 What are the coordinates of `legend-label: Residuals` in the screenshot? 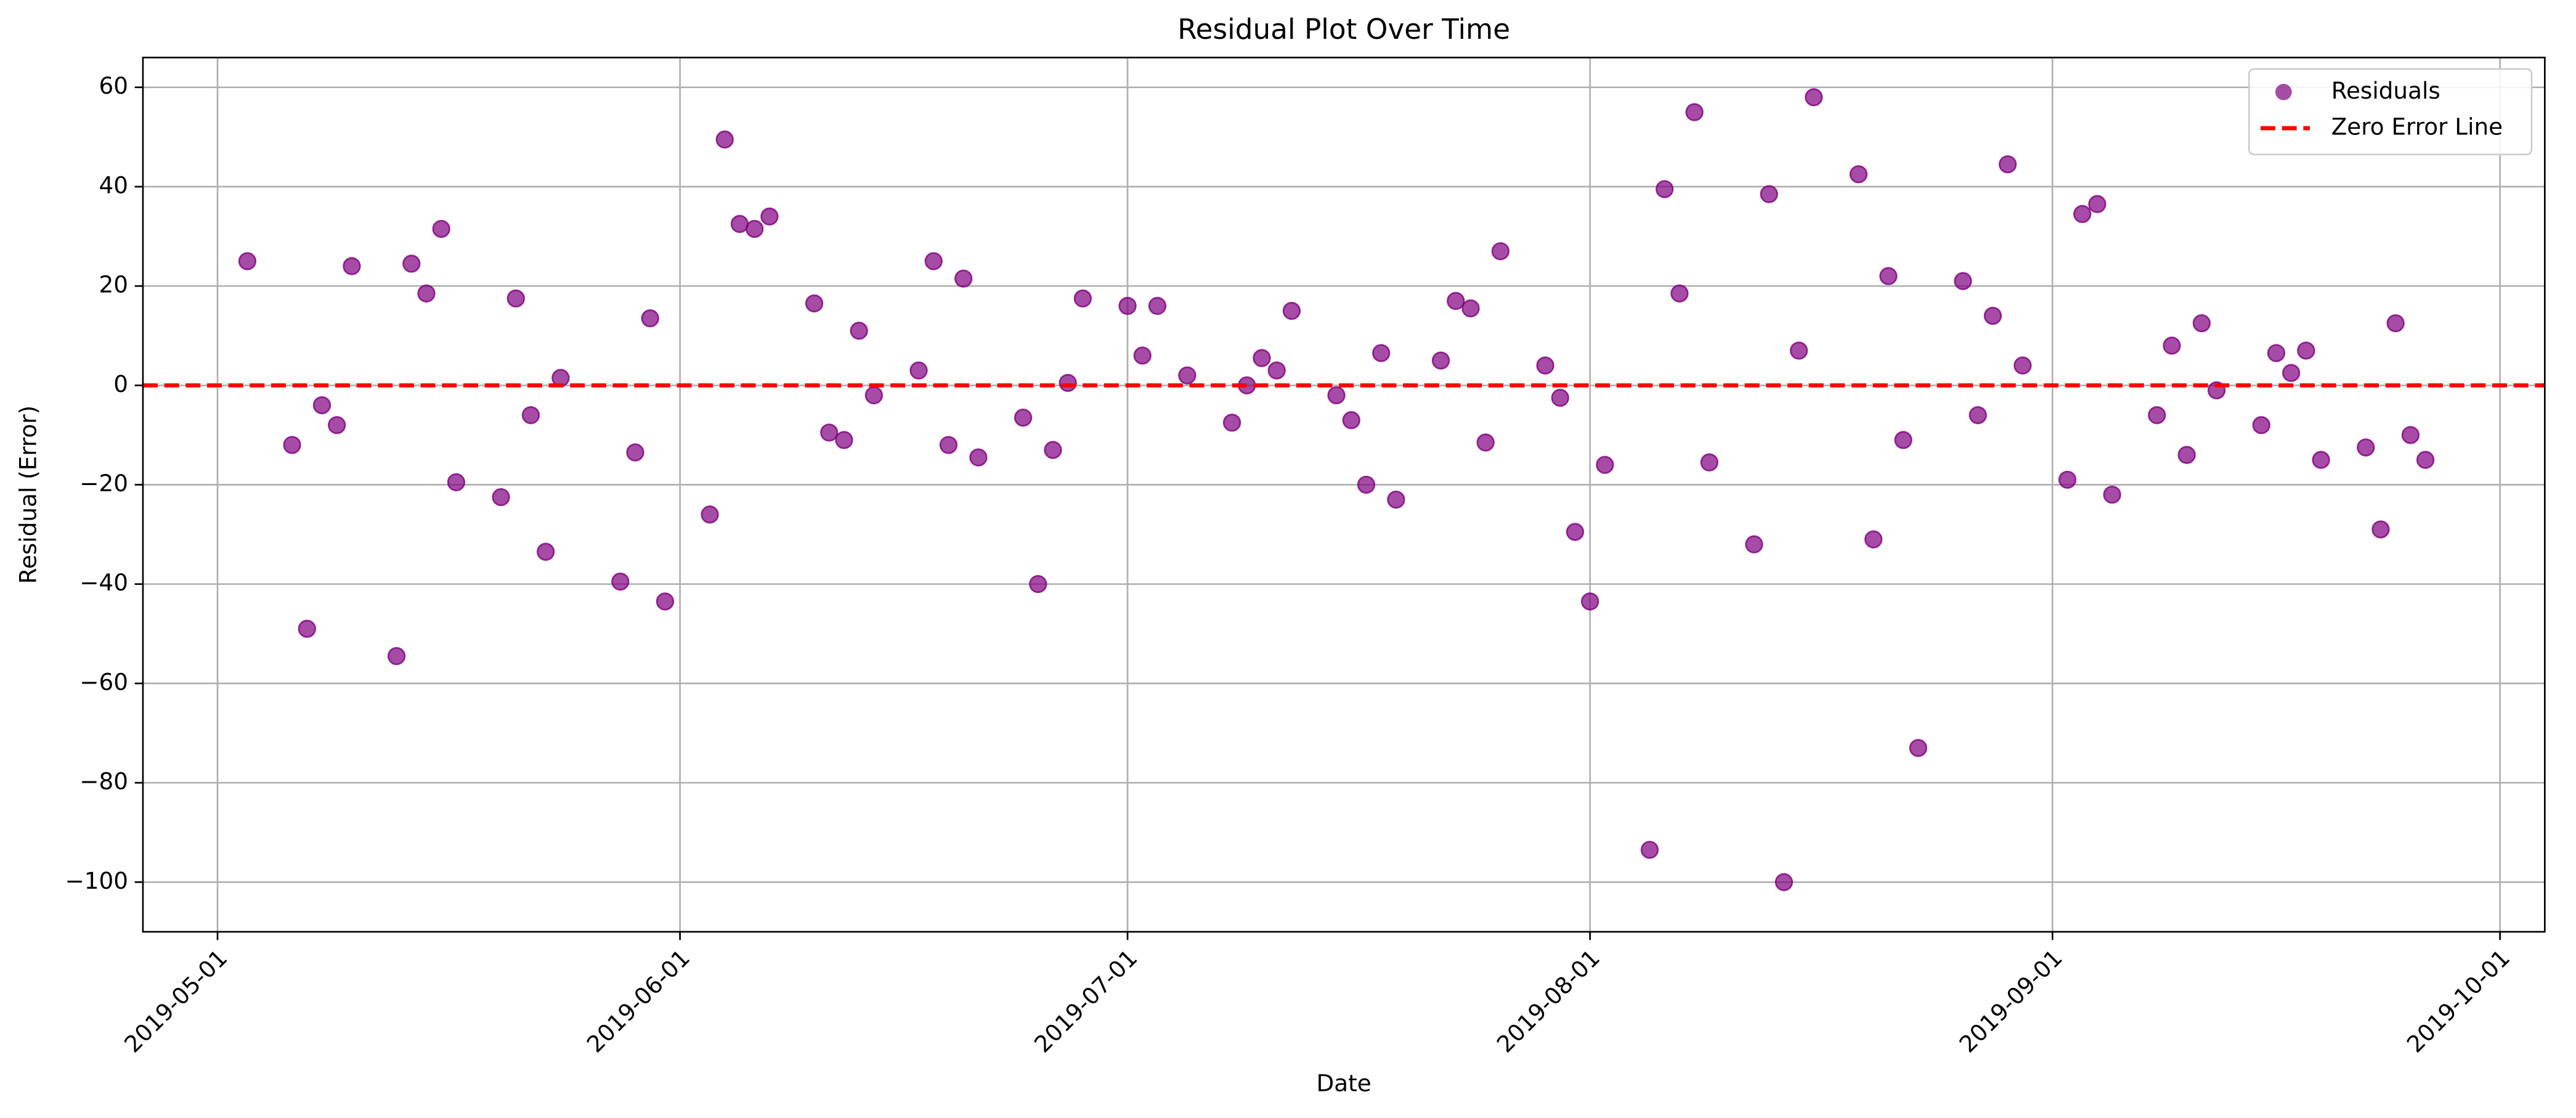 It's located at (2385, 91).